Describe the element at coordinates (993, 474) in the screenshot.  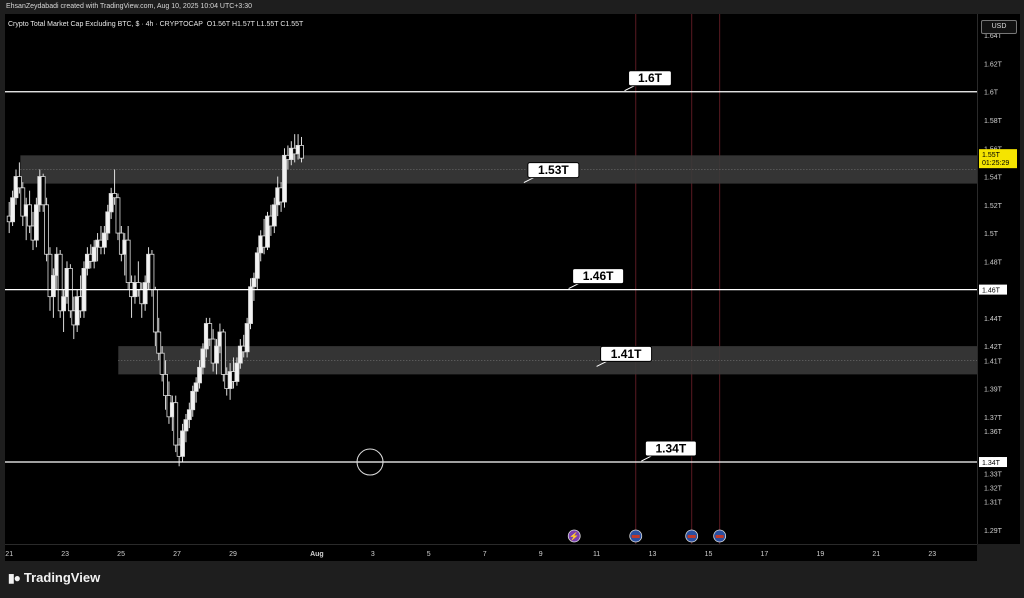
I see `price-tick-label: 1.33T` at that location.